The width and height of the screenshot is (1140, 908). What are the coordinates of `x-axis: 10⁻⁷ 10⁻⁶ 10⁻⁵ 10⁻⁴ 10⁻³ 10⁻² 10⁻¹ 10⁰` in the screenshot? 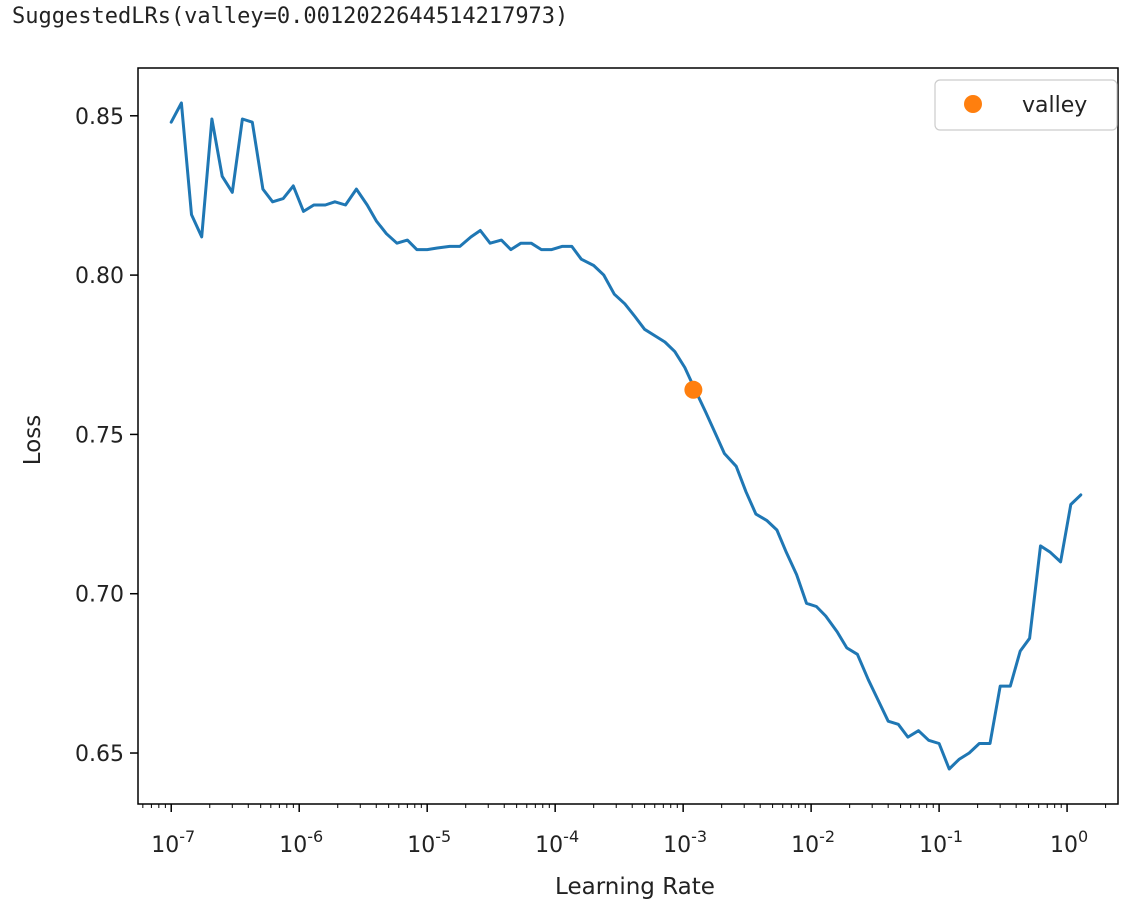 It's located at (619, 831).